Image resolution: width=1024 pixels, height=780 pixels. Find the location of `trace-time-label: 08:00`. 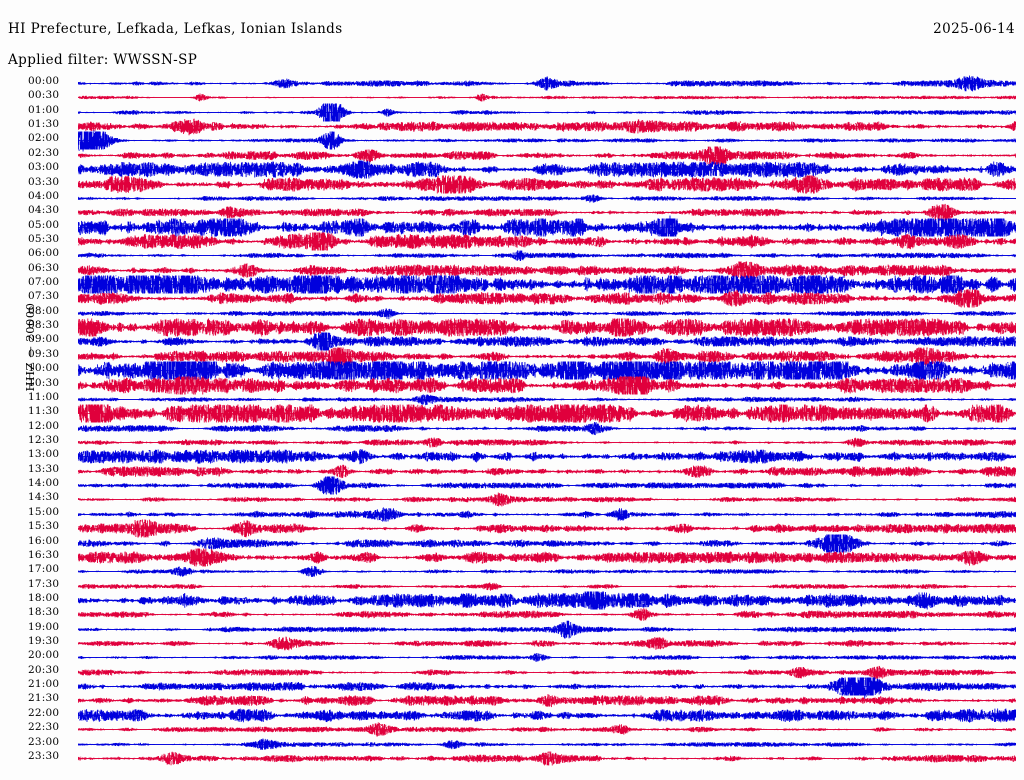

trace-time-label: 08:00 is located at coordinates (44, 310).